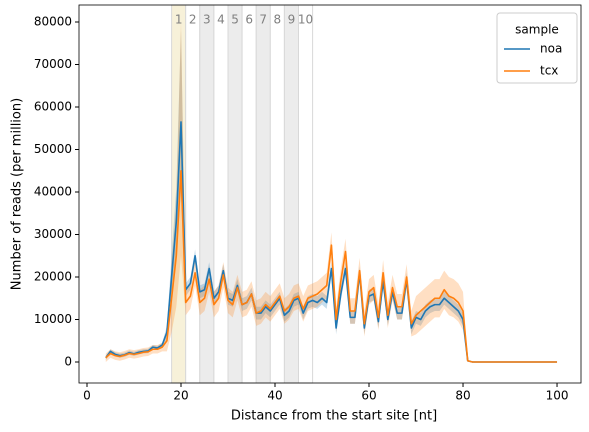 This screenshot has height=432, width=589. Describe the element at coordinates (53, 64) in the screenshot. I see `y-tick-label: 70000` at that location.